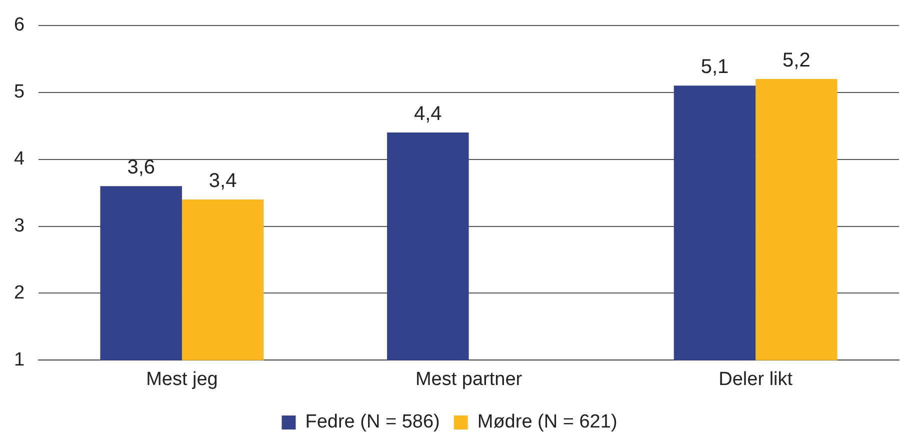  I want to click on x-tick-label: Mest partner, so click(469, 379).